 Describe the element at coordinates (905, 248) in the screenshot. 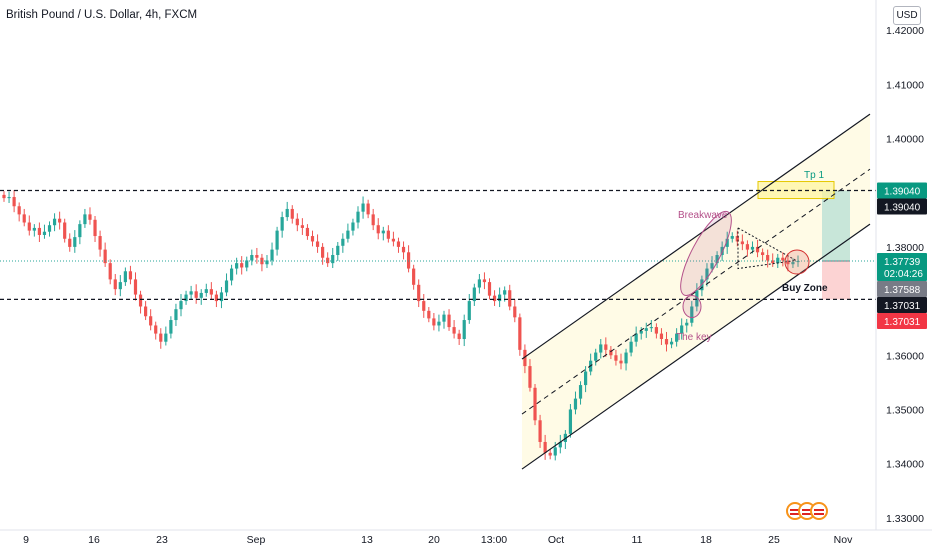

I see `price-tick-label: 1.38000` at that location.